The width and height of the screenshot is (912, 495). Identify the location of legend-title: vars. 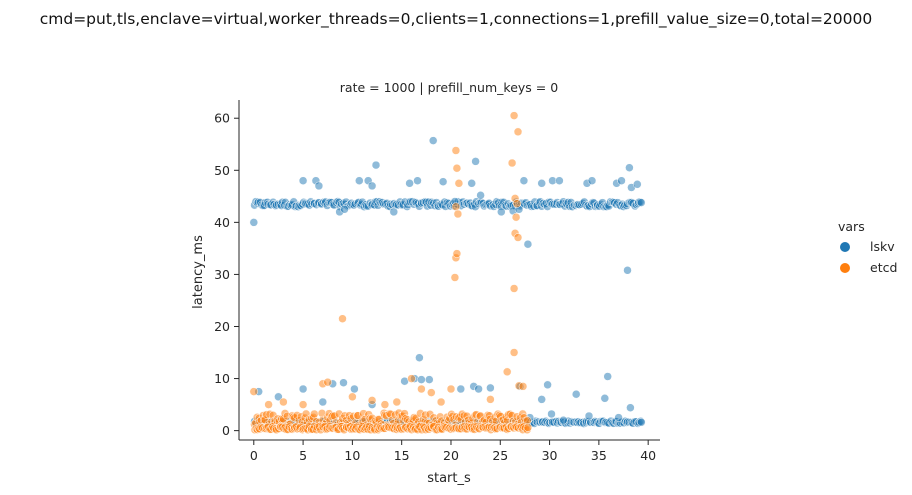
(851, 226).